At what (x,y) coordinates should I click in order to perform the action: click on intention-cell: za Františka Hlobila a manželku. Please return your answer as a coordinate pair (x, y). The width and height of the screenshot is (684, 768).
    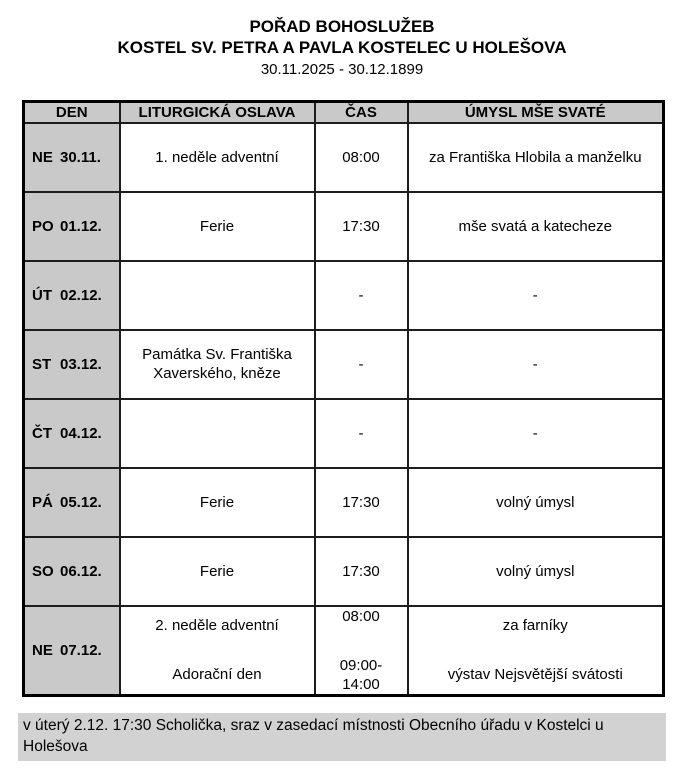
    Looking at the image, I should click on (535, 157).